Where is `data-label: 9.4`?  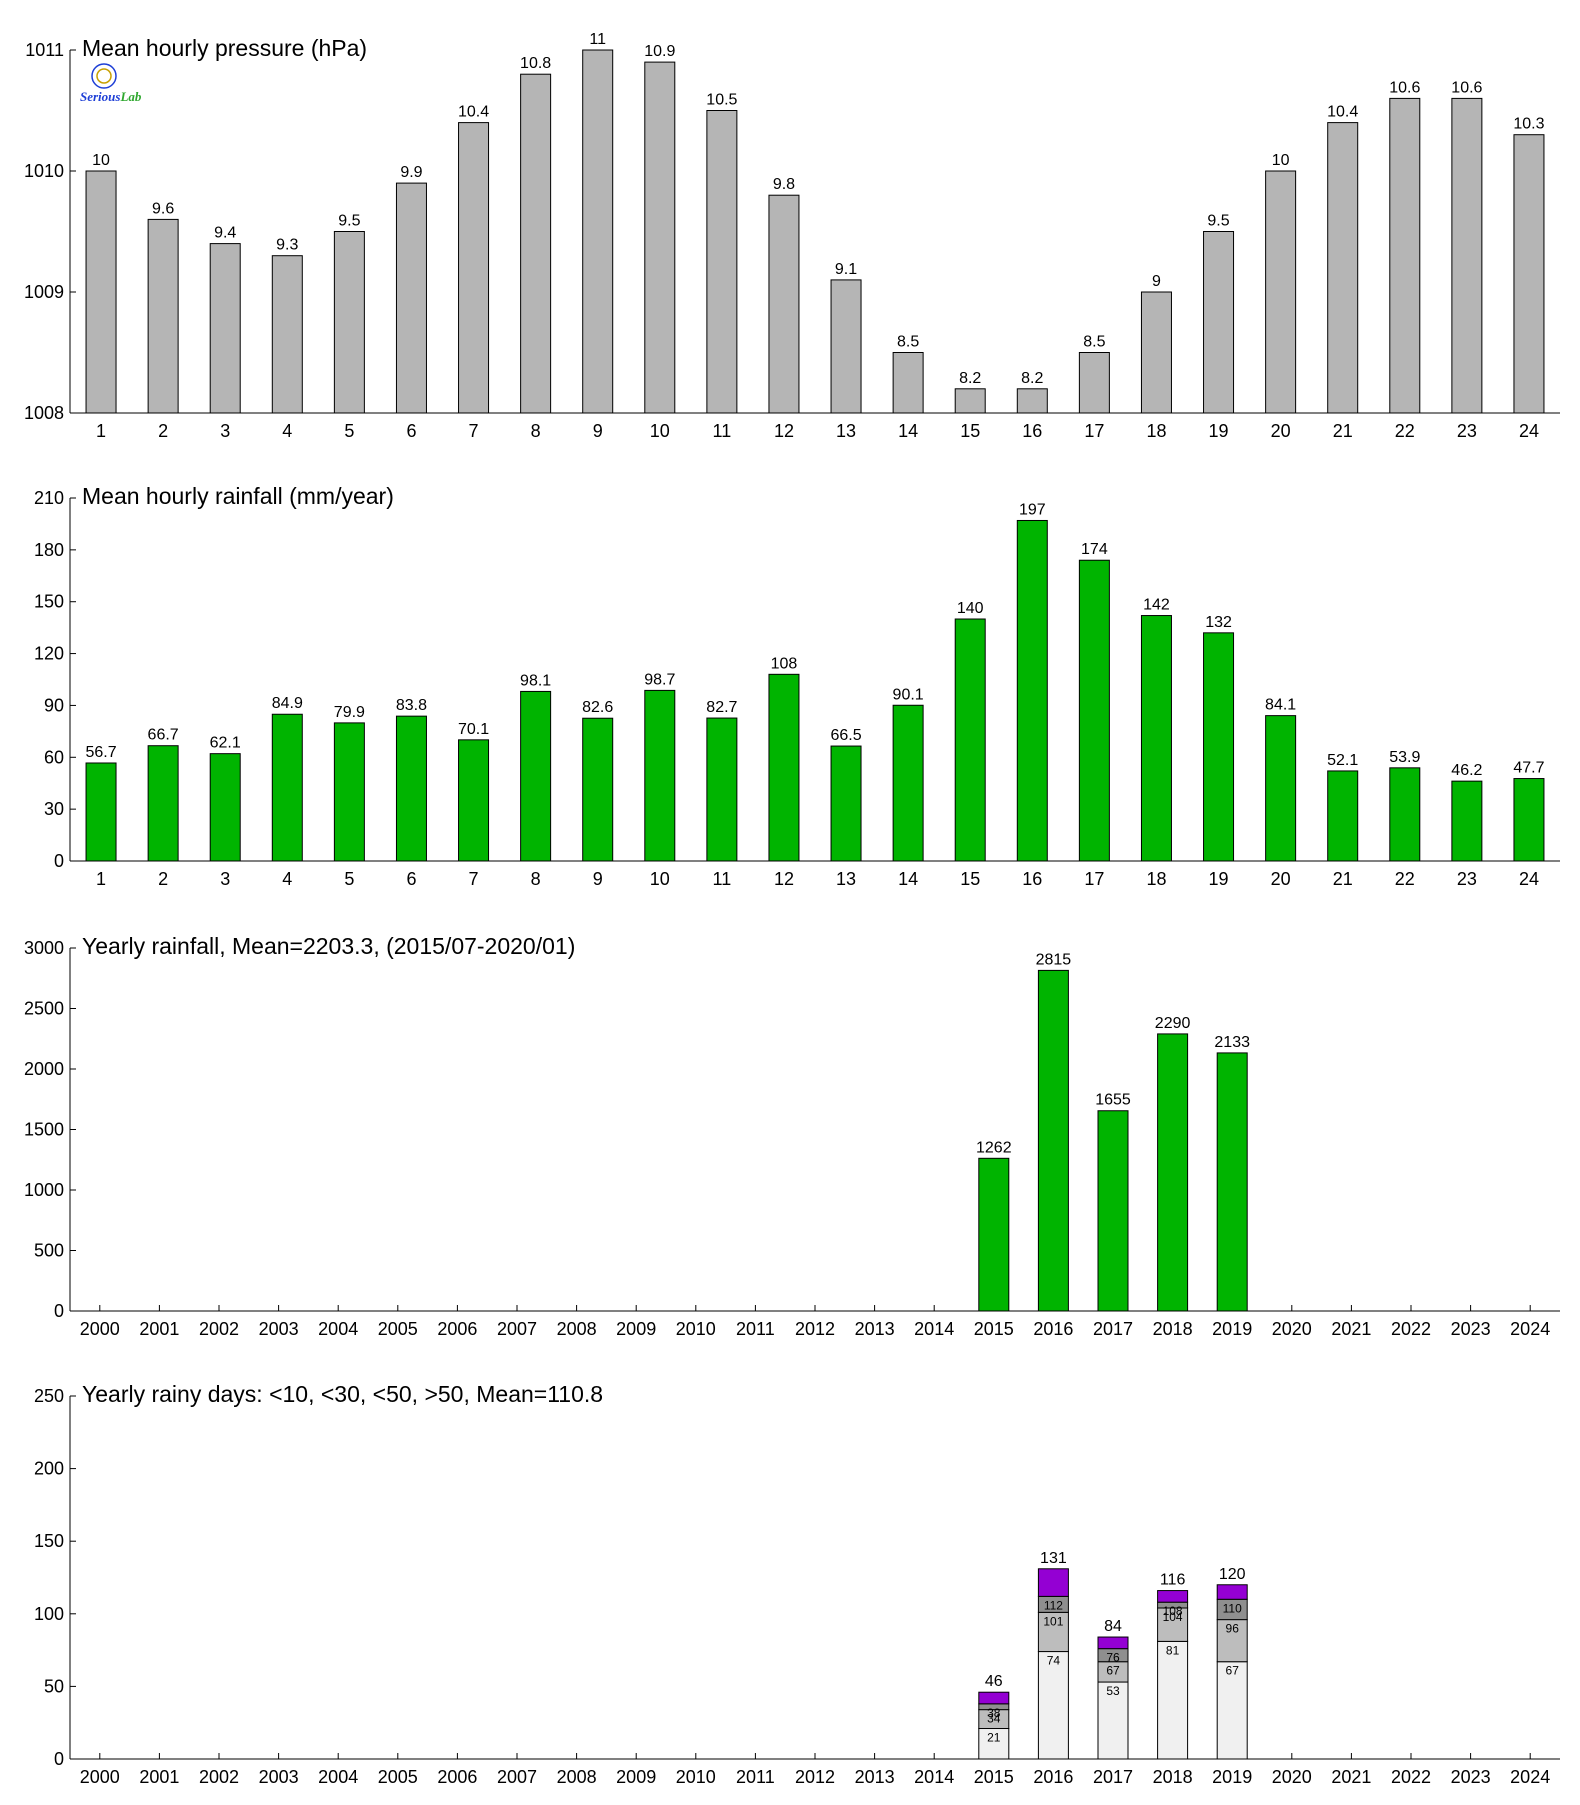 data-label: 9.4 is located at coordinates (225, 233).